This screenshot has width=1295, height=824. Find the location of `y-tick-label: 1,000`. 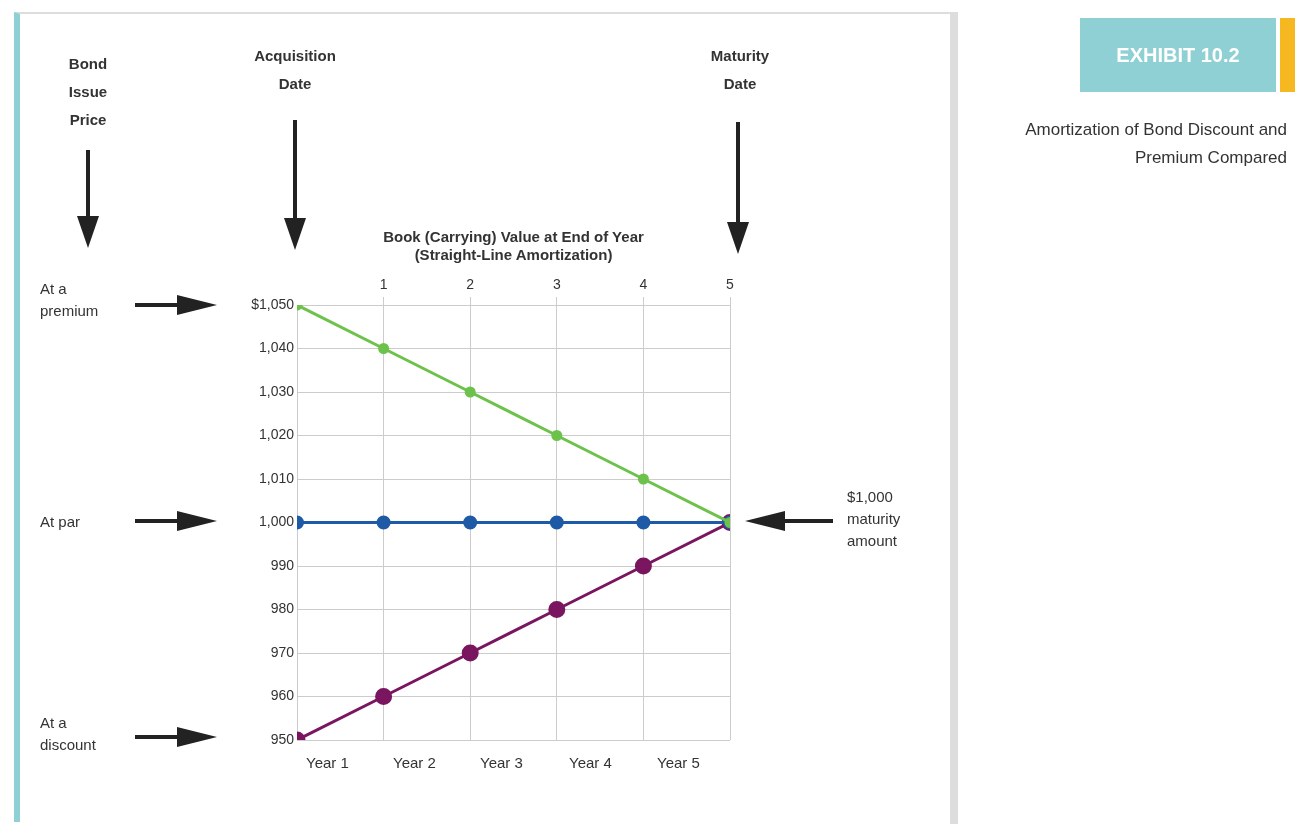

y-tick-label: 1,000 is located at coordinates (276, 521).